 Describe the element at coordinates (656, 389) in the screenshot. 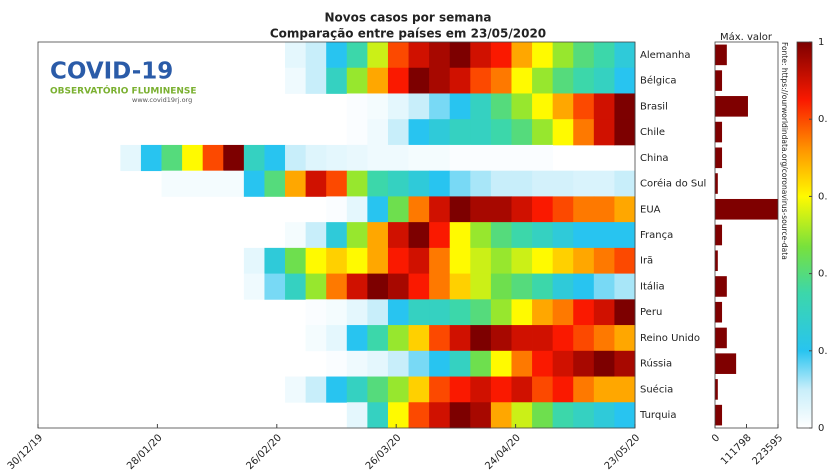

I see `row-label: Suécia` at that location.